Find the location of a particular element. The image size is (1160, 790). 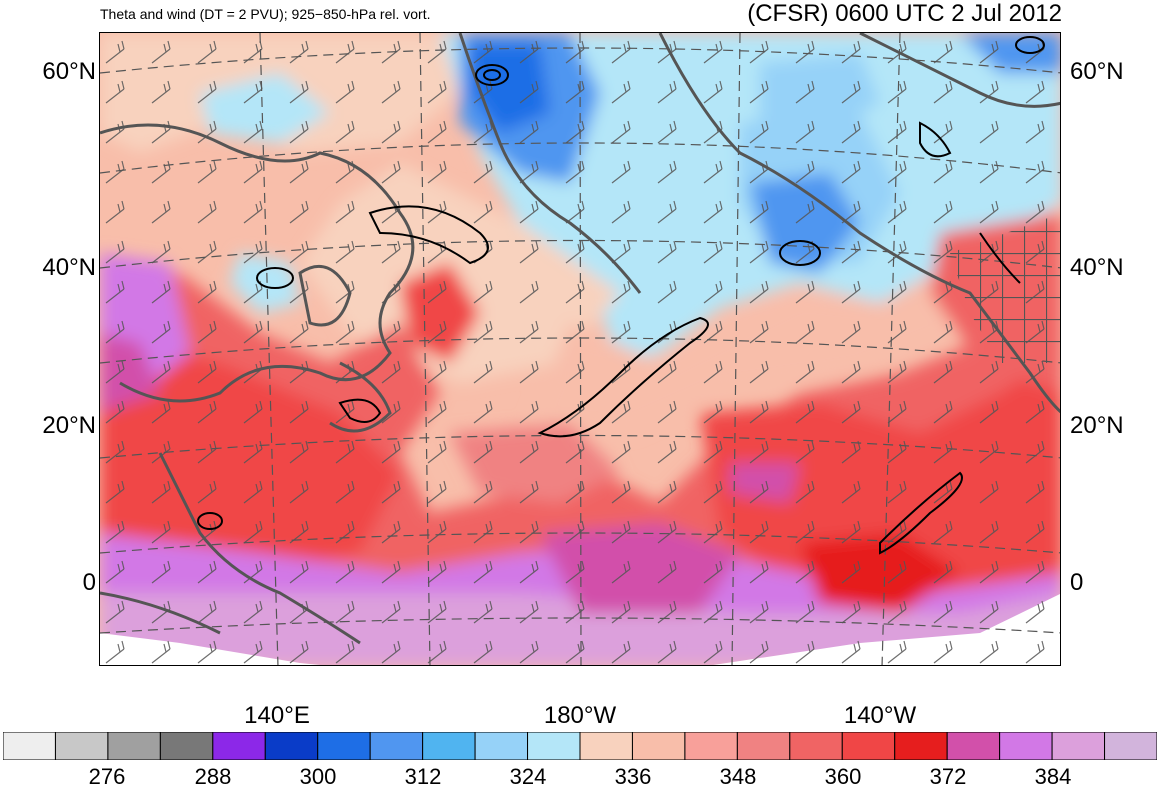

lat-label-20n-right: 20°N is located at coordinates (1097, 425).